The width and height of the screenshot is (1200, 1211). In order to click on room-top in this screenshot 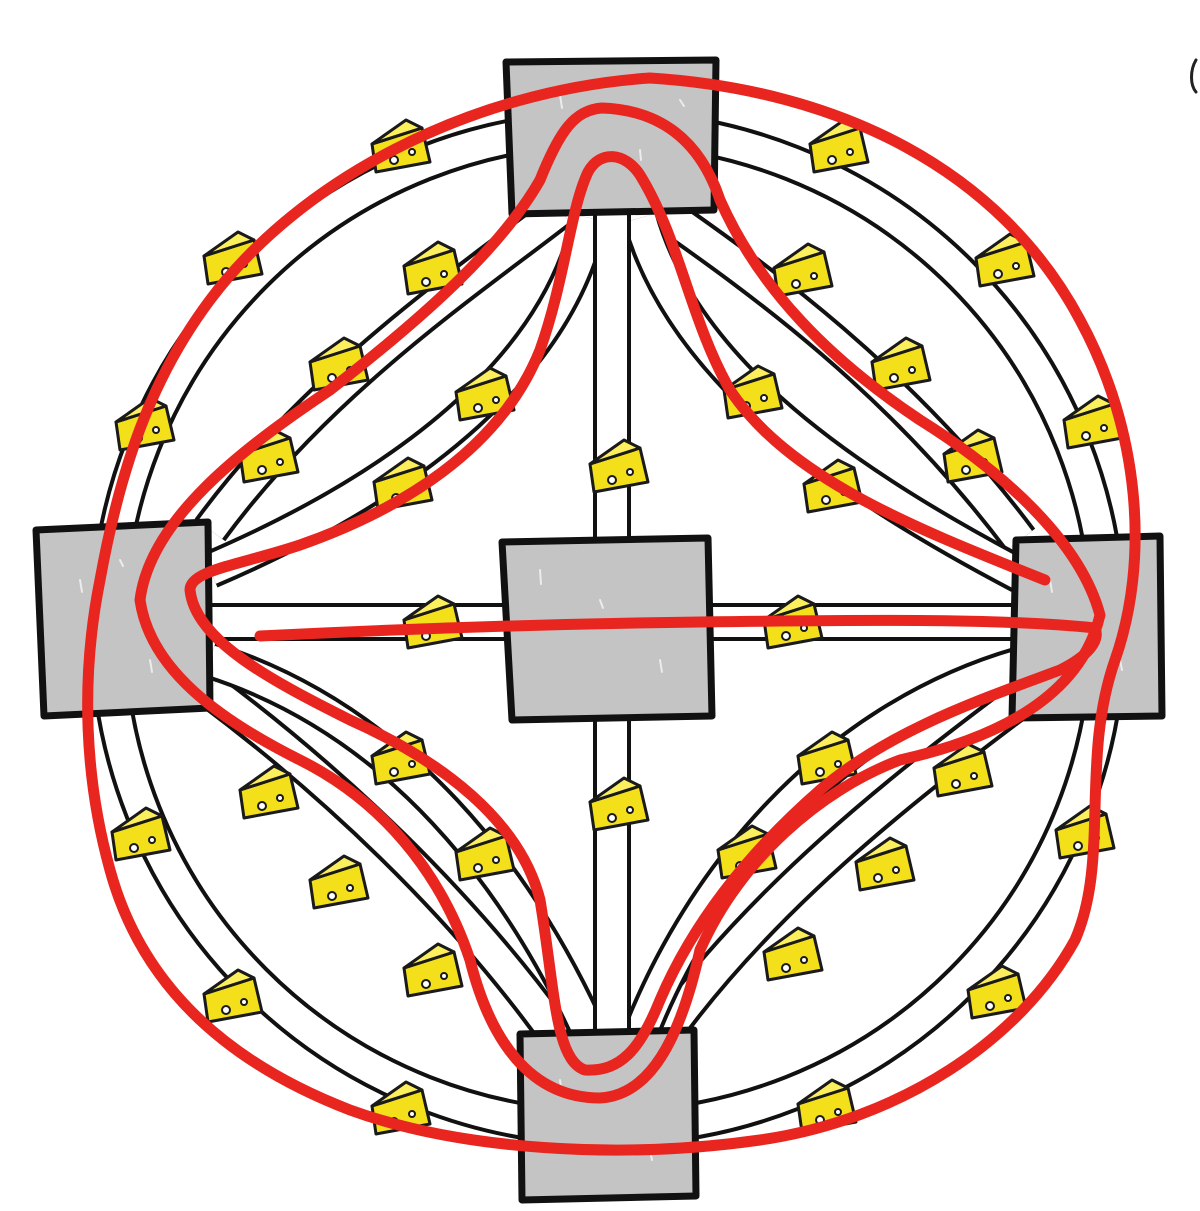, I will do `click(611, 137)`.